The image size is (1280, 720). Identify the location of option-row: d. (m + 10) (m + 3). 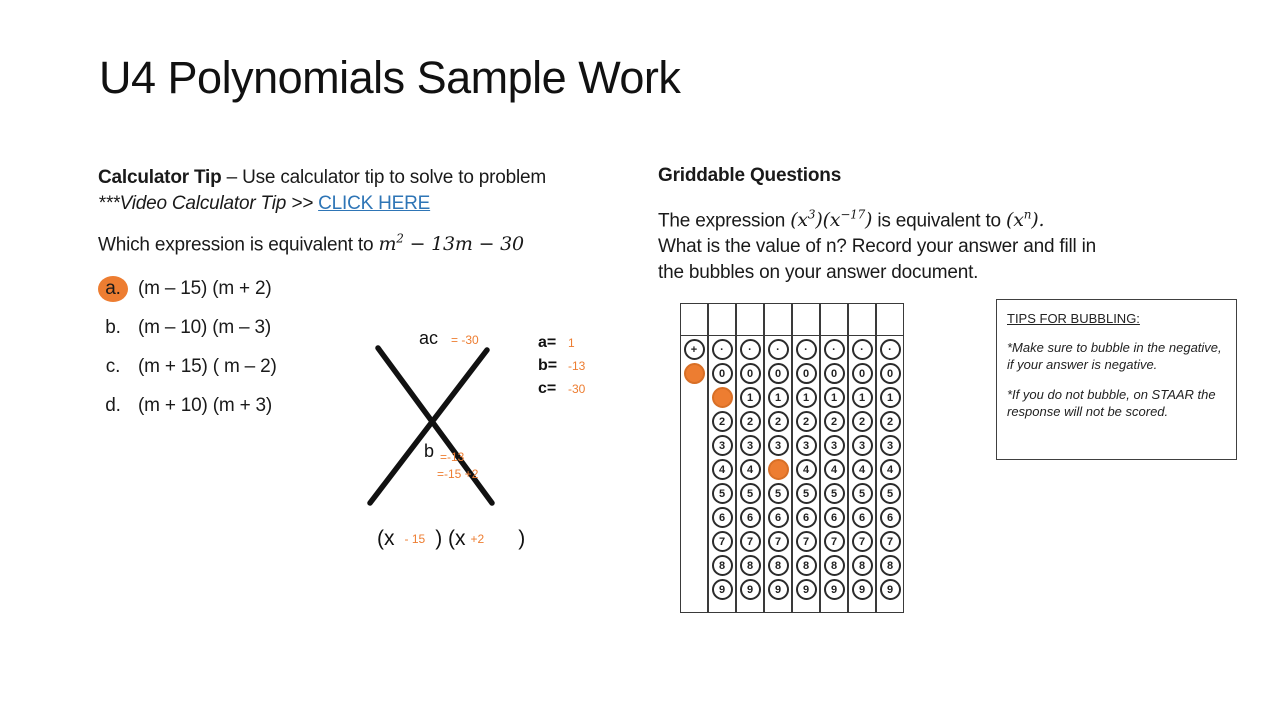
(373, 405).